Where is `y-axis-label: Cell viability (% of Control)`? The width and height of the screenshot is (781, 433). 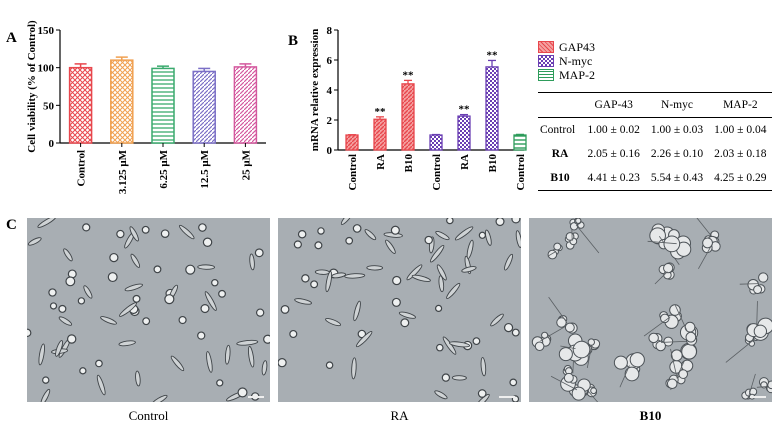
y-axis-label: Cell viability (% of Control) is located at coordinates (32, 86).